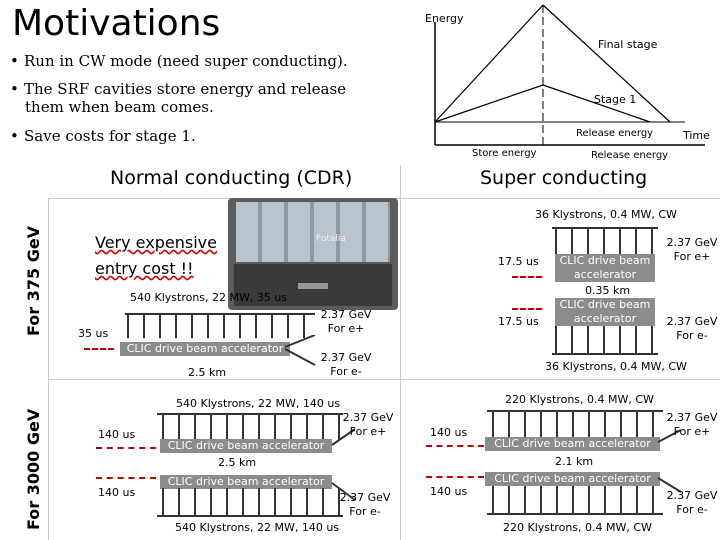  What do you see at coordinates (231, 178) in the screenshot?
I see `column-header-normal: Normal conducting (CDR)` at bounding box center [231, 178].